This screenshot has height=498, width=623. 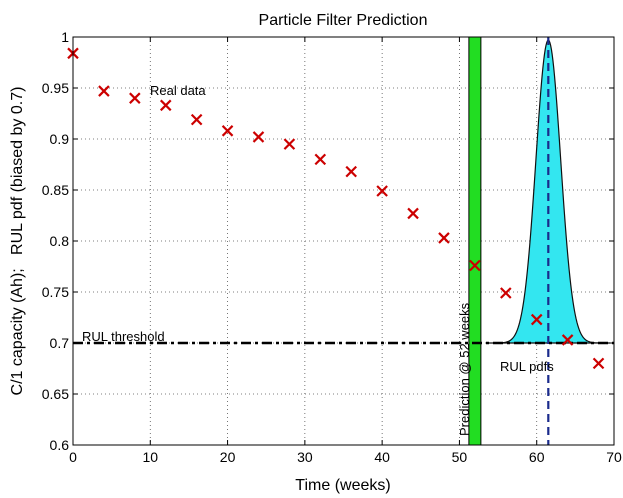 I want to click on x-tick-label: 30, so click(x=305, y=457).